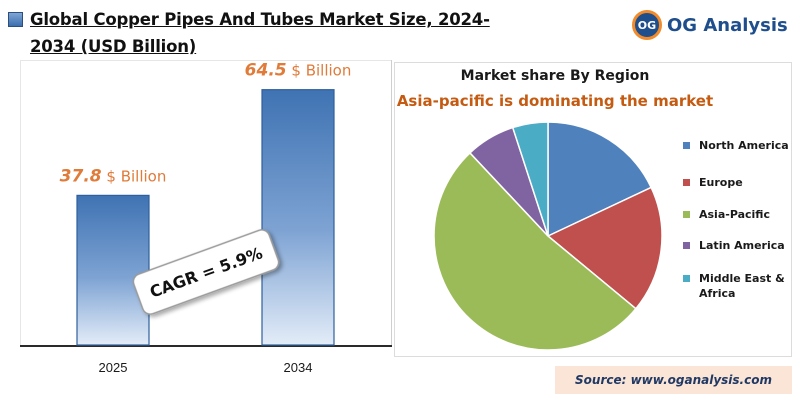 The height and width of the screenshot is (405, 800). Describe the element at coordinates (604, 248) in the screenshot. I see `pie-slice-europe` at that location.